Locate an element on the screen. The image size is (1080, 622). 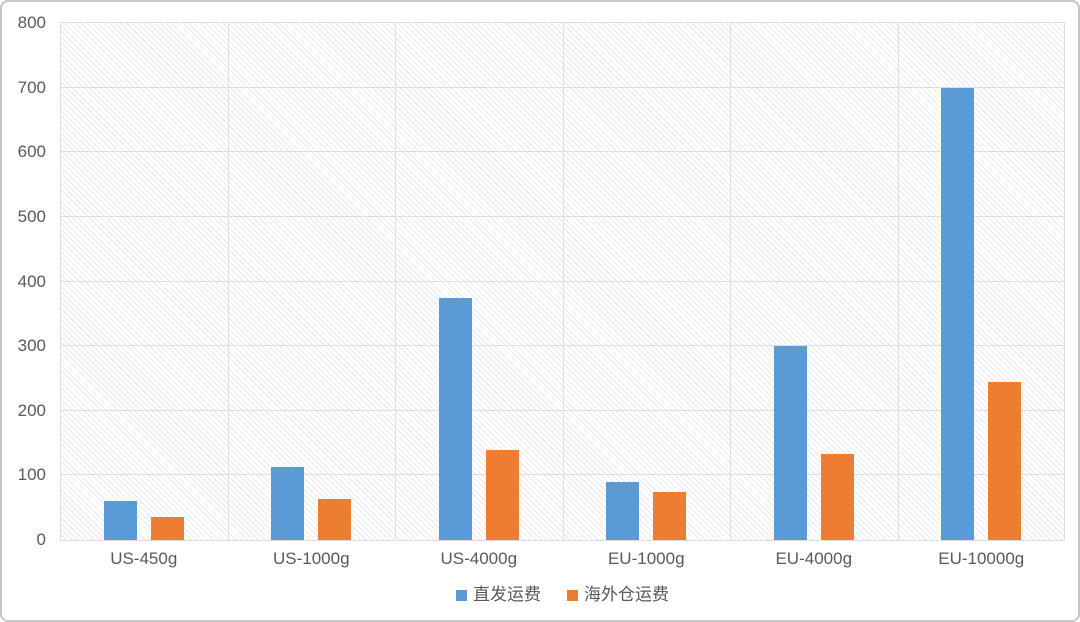
x-axis-tick-label: US-4000g is located at coordinates (479, 558).